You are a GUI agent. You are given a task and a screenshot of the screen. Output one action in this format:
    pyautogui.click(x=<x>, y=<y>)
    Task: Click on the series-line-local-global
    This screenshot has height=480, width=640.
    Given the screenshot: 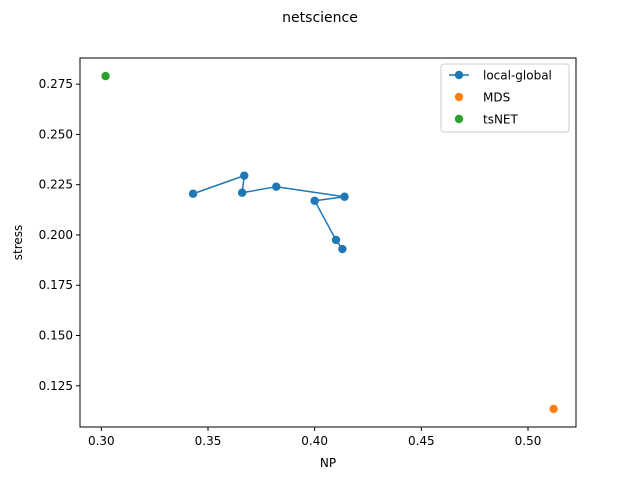 What is the action you would take?
    pyautogui.click(x=268, y=212)
    